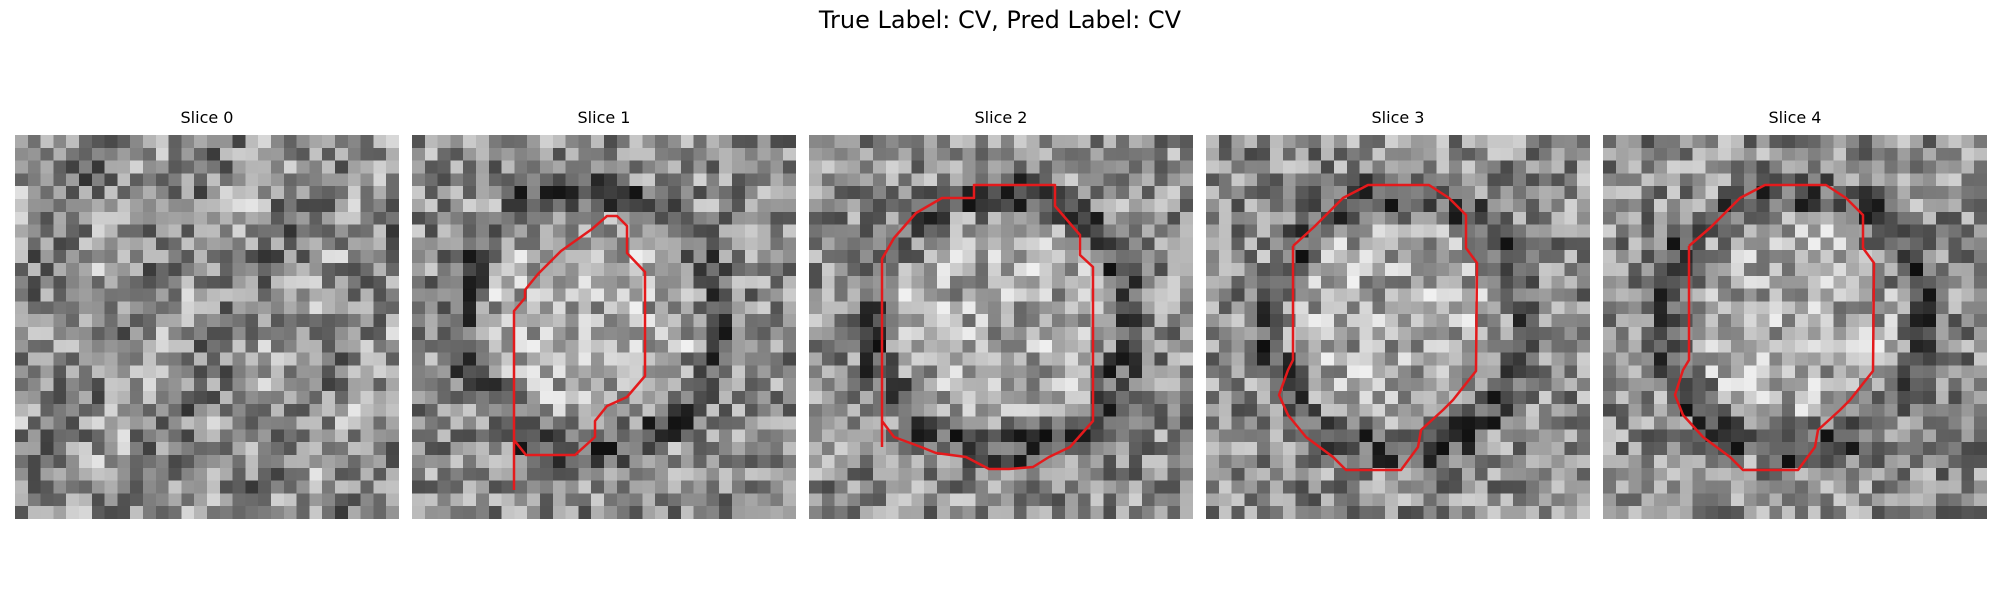 This screenshot has height=600, width=2000. I want to click on slice-title: Slice 4, so click(1795, 117).